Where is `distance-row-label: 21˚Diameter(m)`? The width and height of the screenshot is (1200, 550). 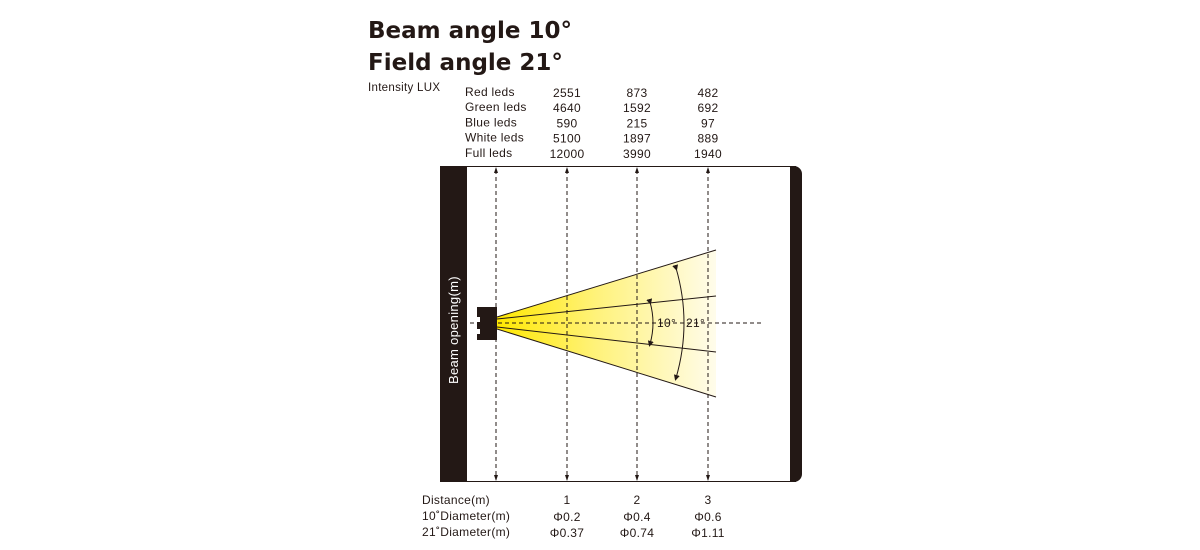 distance-row-label: 21˚Diameter(m) is located at coordinates (466, 532).